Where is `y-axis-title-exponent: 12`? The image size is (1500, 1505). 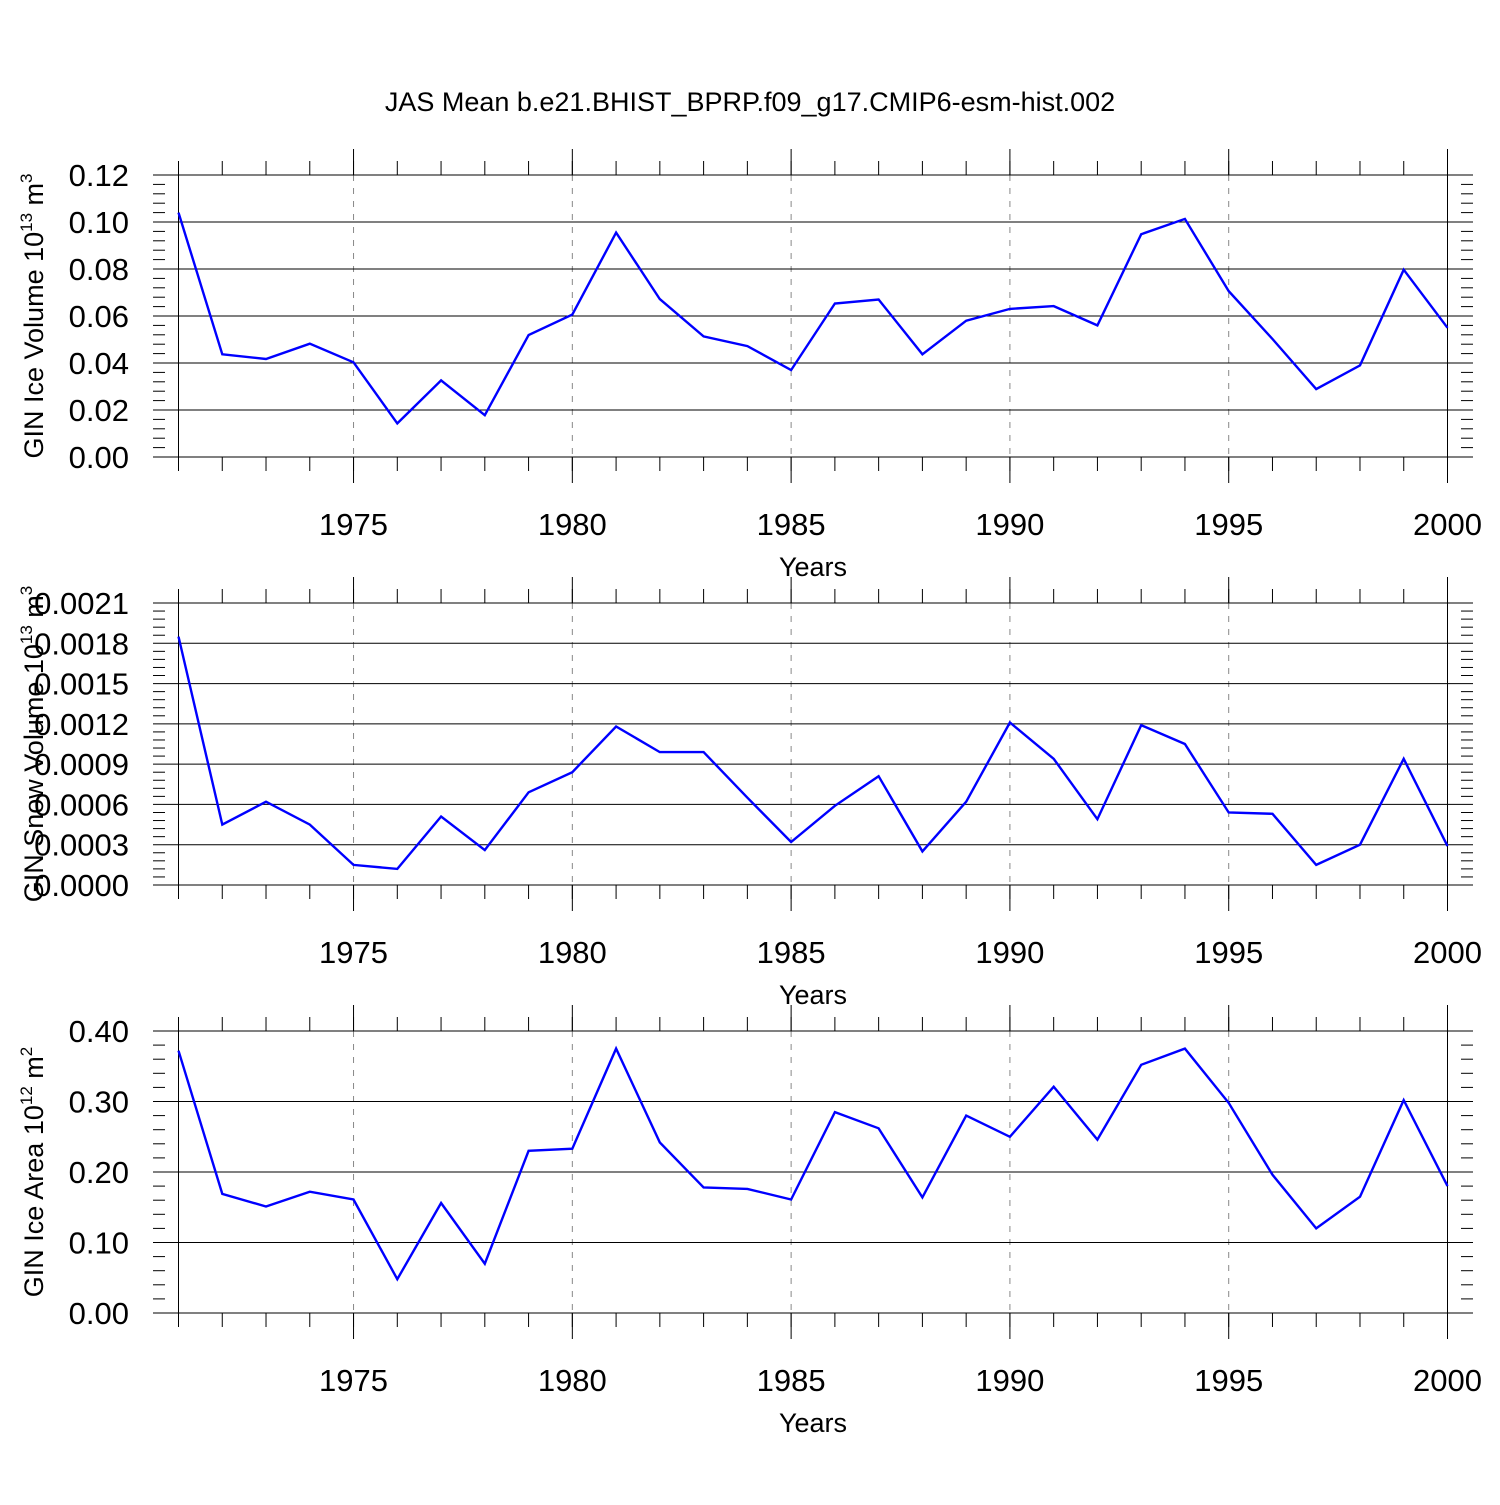
y-axis-title-exponent: 12 is located at coordinates (26, 1095).